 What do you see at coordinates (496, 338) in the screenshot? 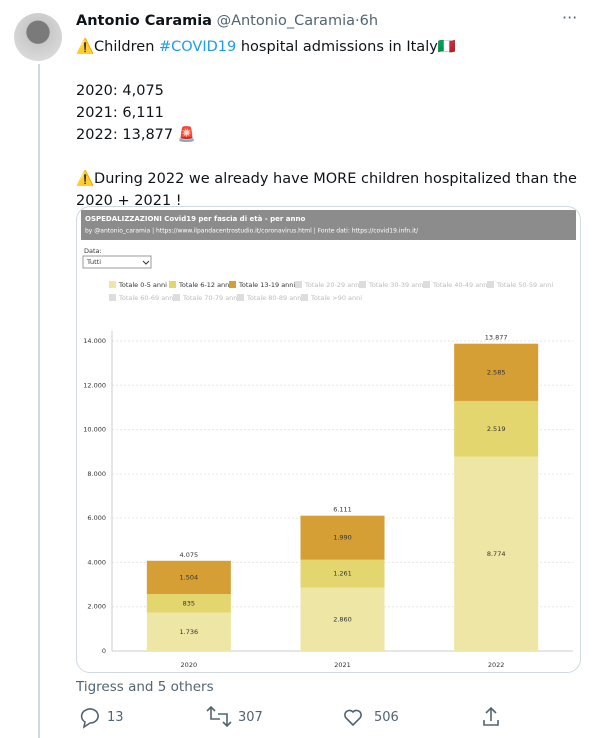
I see `total-label: 13.877` at bounding box center [496, 338].